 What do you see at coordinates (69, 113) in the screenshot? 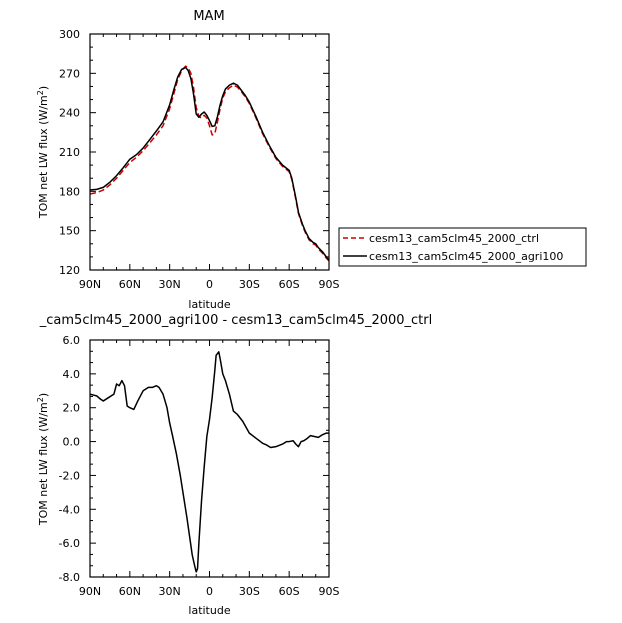
I see `top-y-tick-label: 240` at bounding box center [69, 113].